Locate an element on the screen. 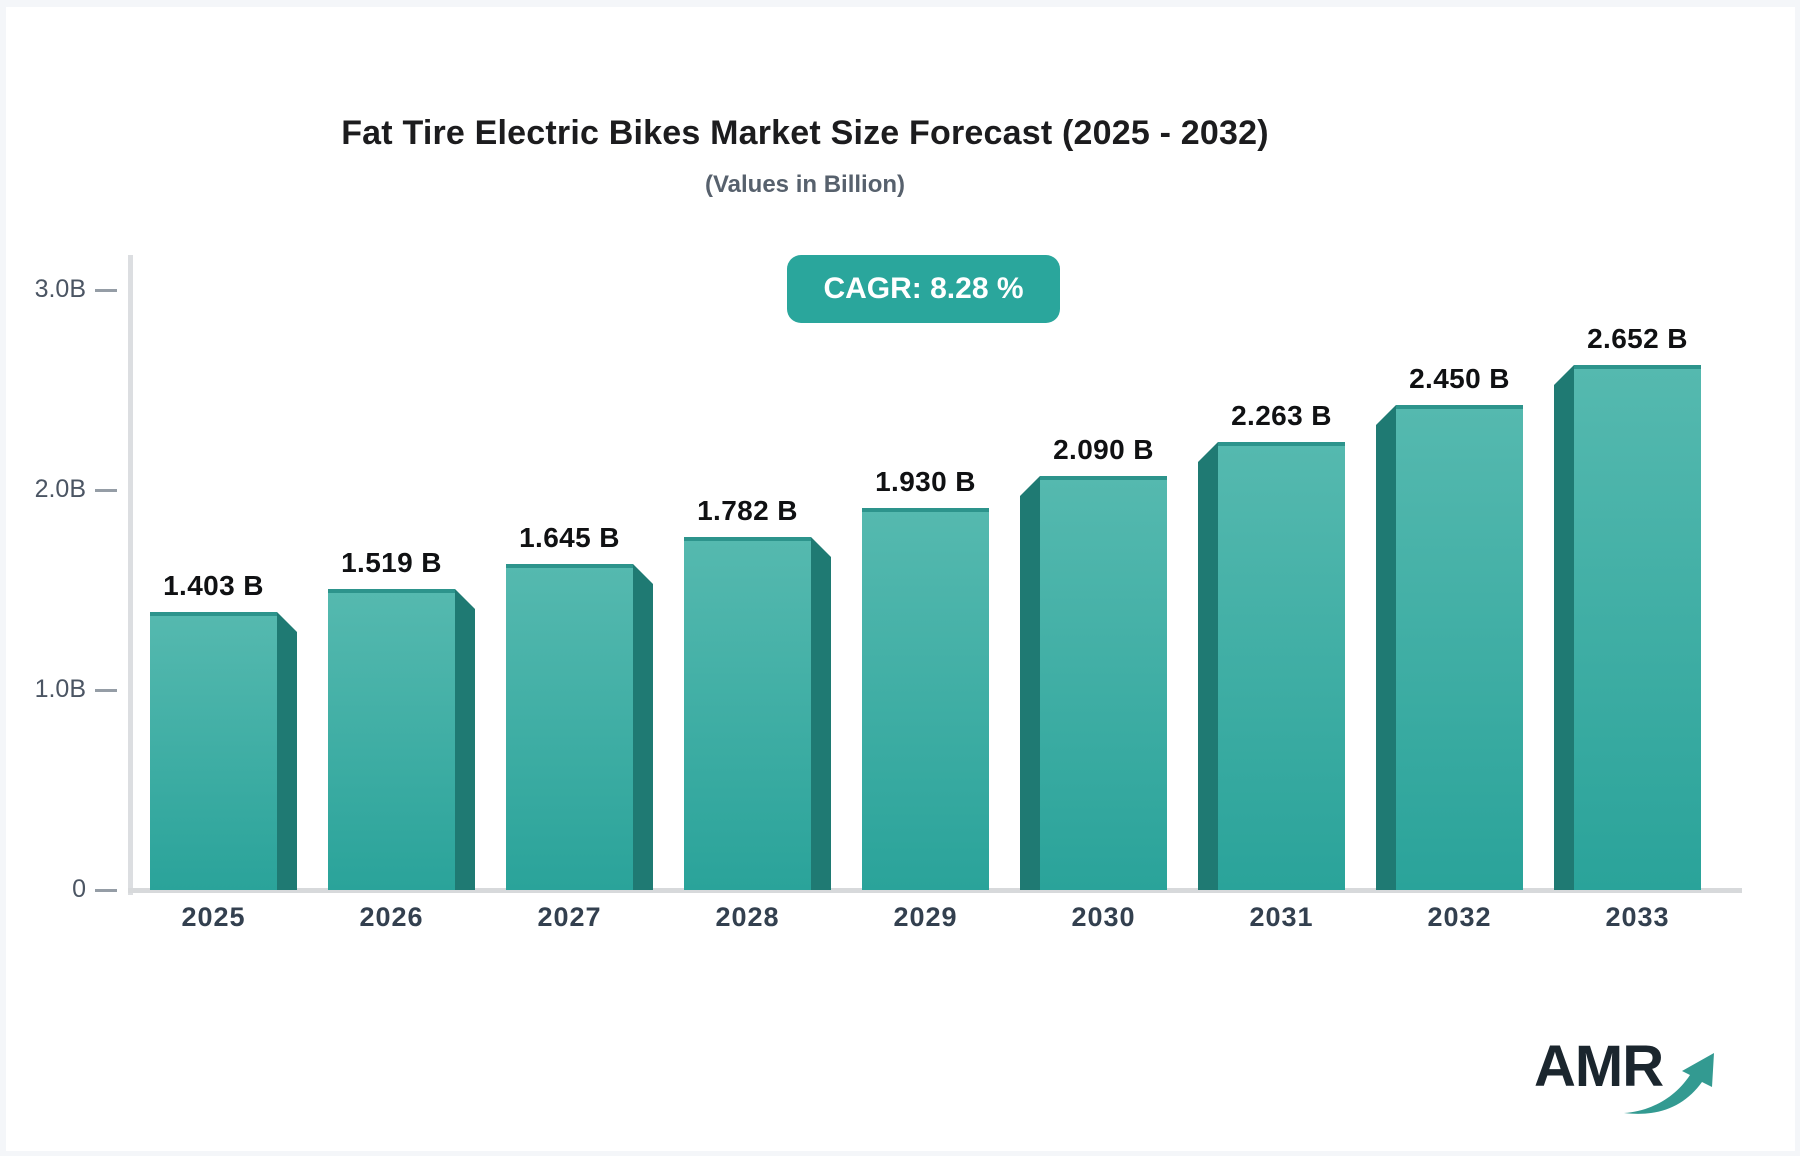 The width and height of the screenshot is (1800, 1156). bar-value-label: 1.403 B is located at coordinates (213, 585).